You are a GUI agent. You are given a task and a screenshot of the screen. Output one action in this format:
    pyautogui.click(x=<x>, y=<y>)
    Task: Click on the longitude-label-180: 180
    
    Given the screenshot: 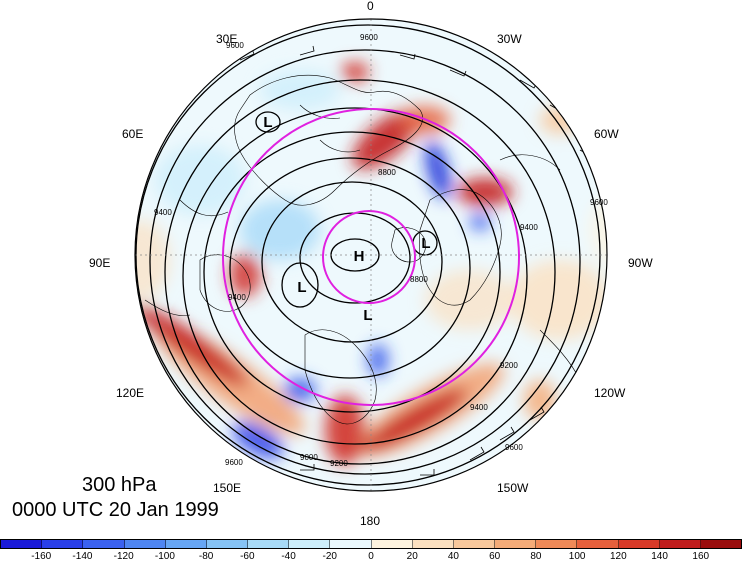 What is the action you would take?
    pyautogui.click(x=370, y=521)
    